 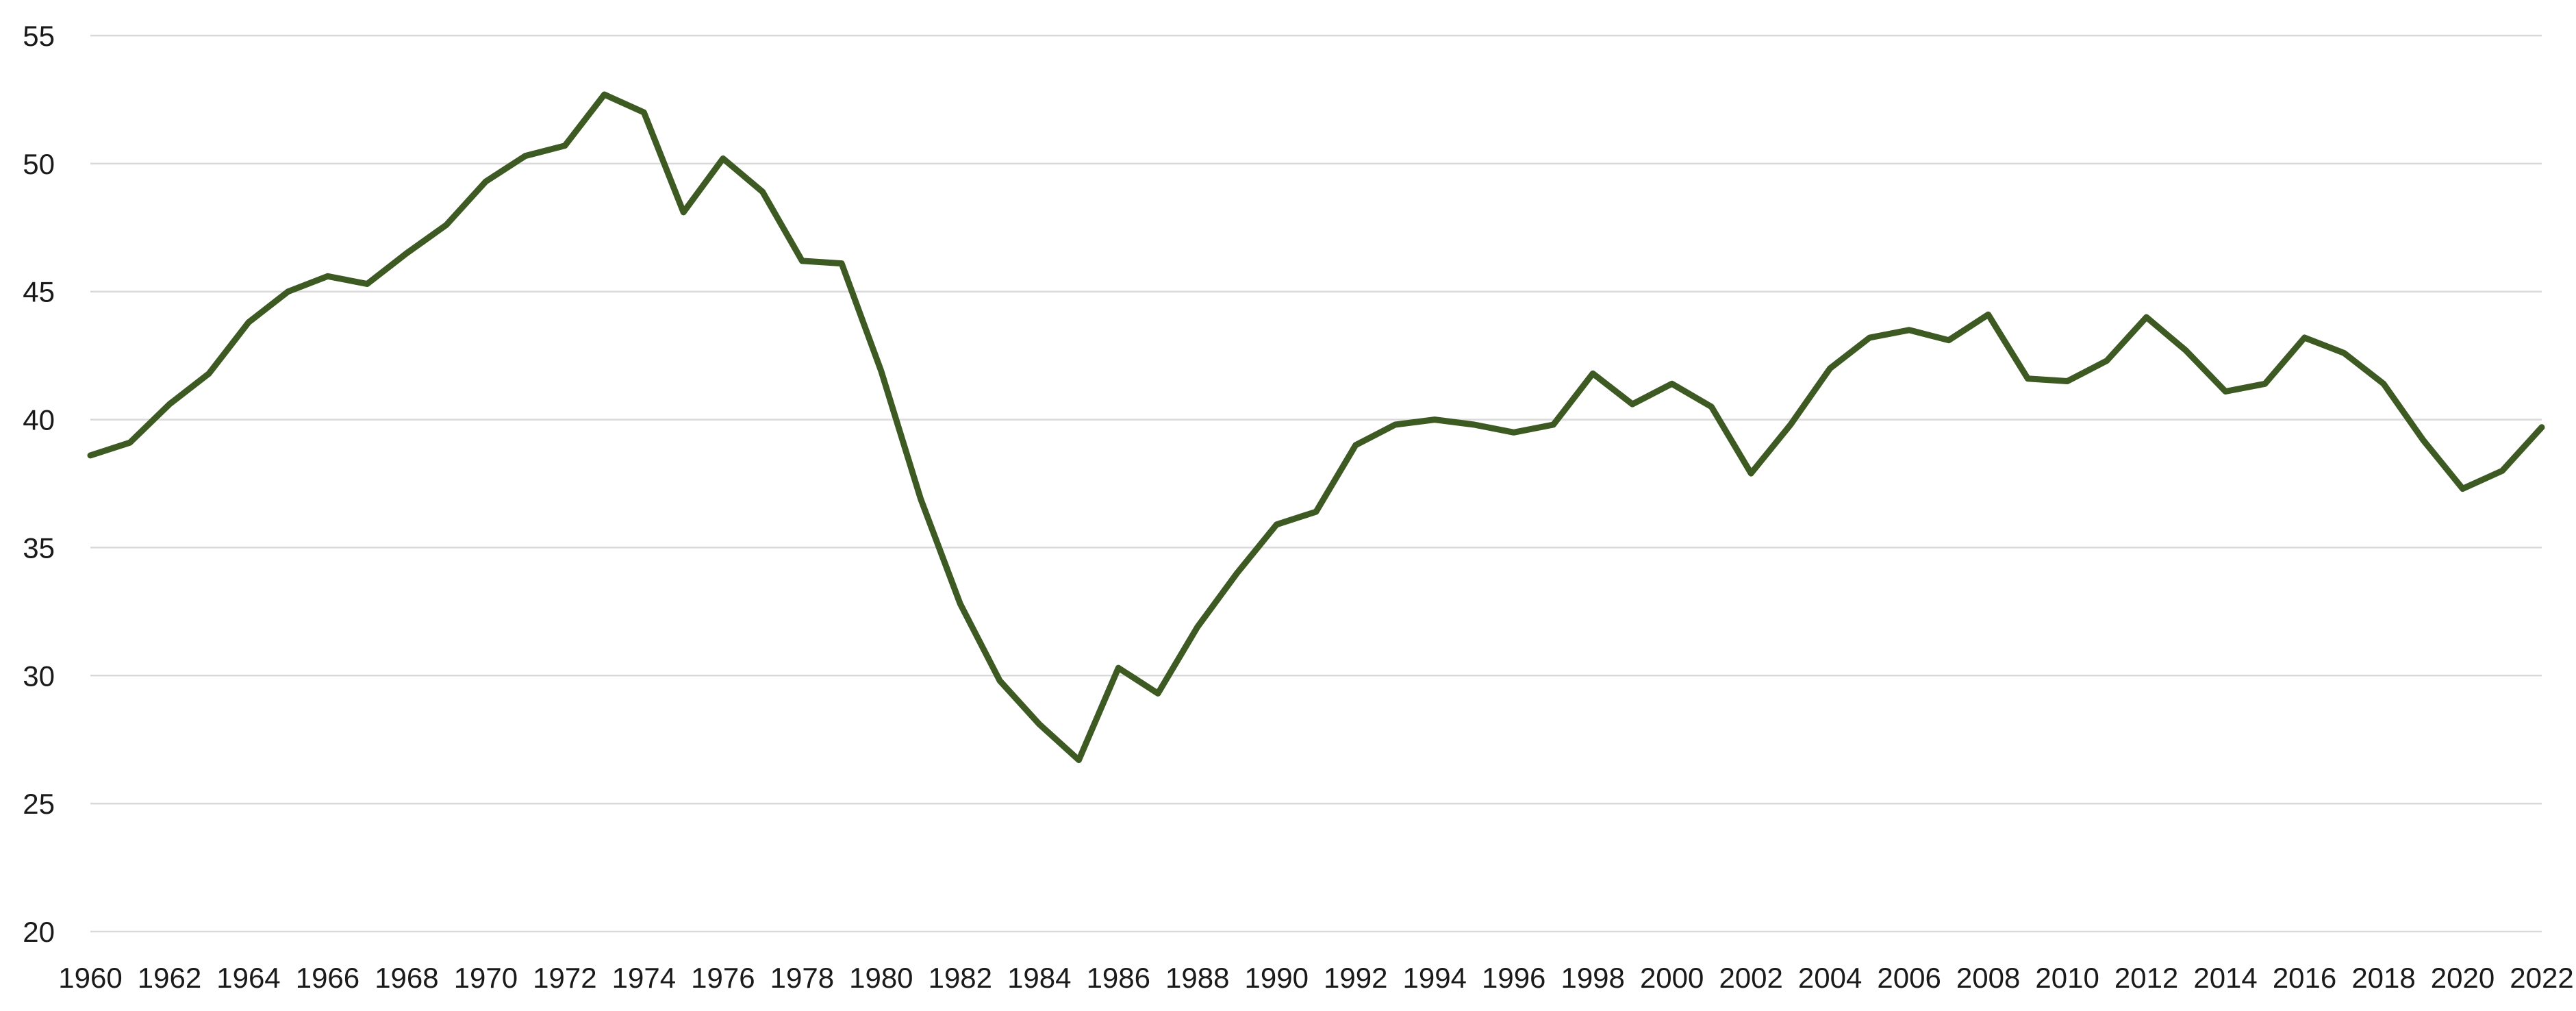 What do you see at coordinates (1277, 978) in the screenshot?
I see `x-tick-label-1990: 1990` at bounding box center [1277, 978].